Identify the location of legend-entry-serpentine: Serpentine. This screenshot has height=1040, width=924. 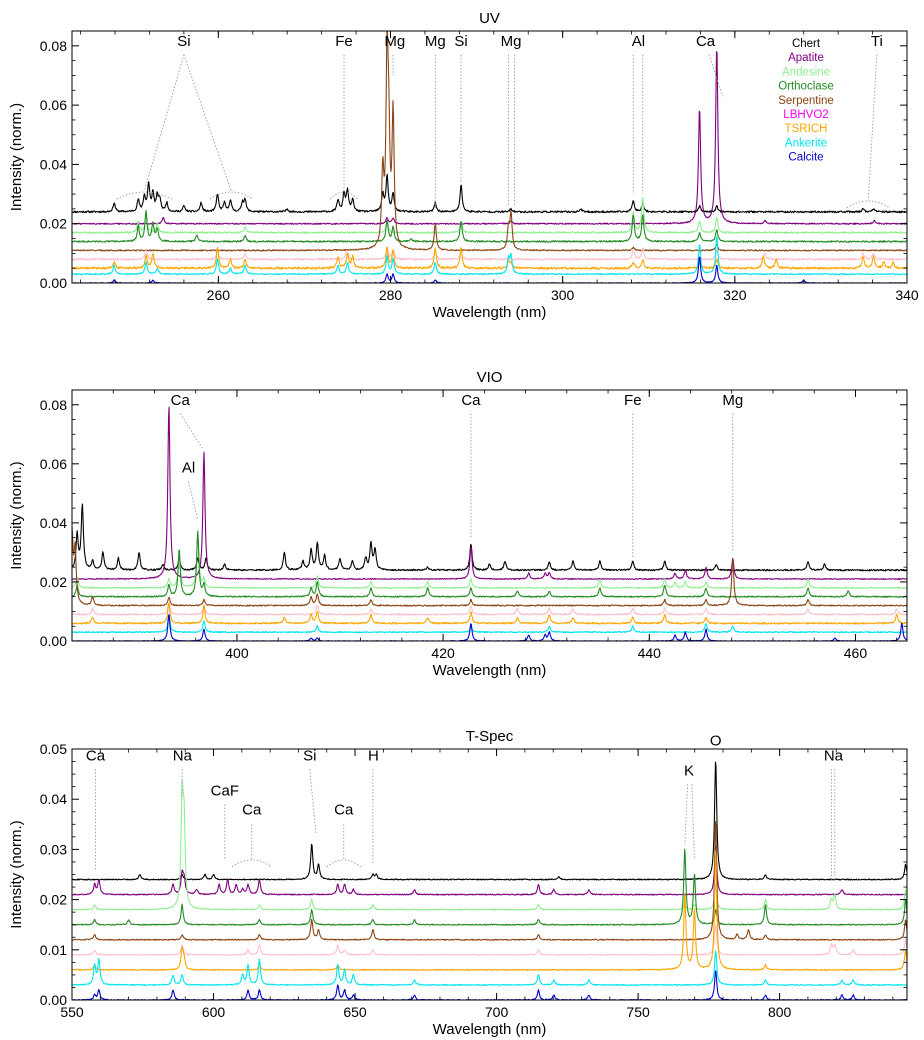
(806, 101).